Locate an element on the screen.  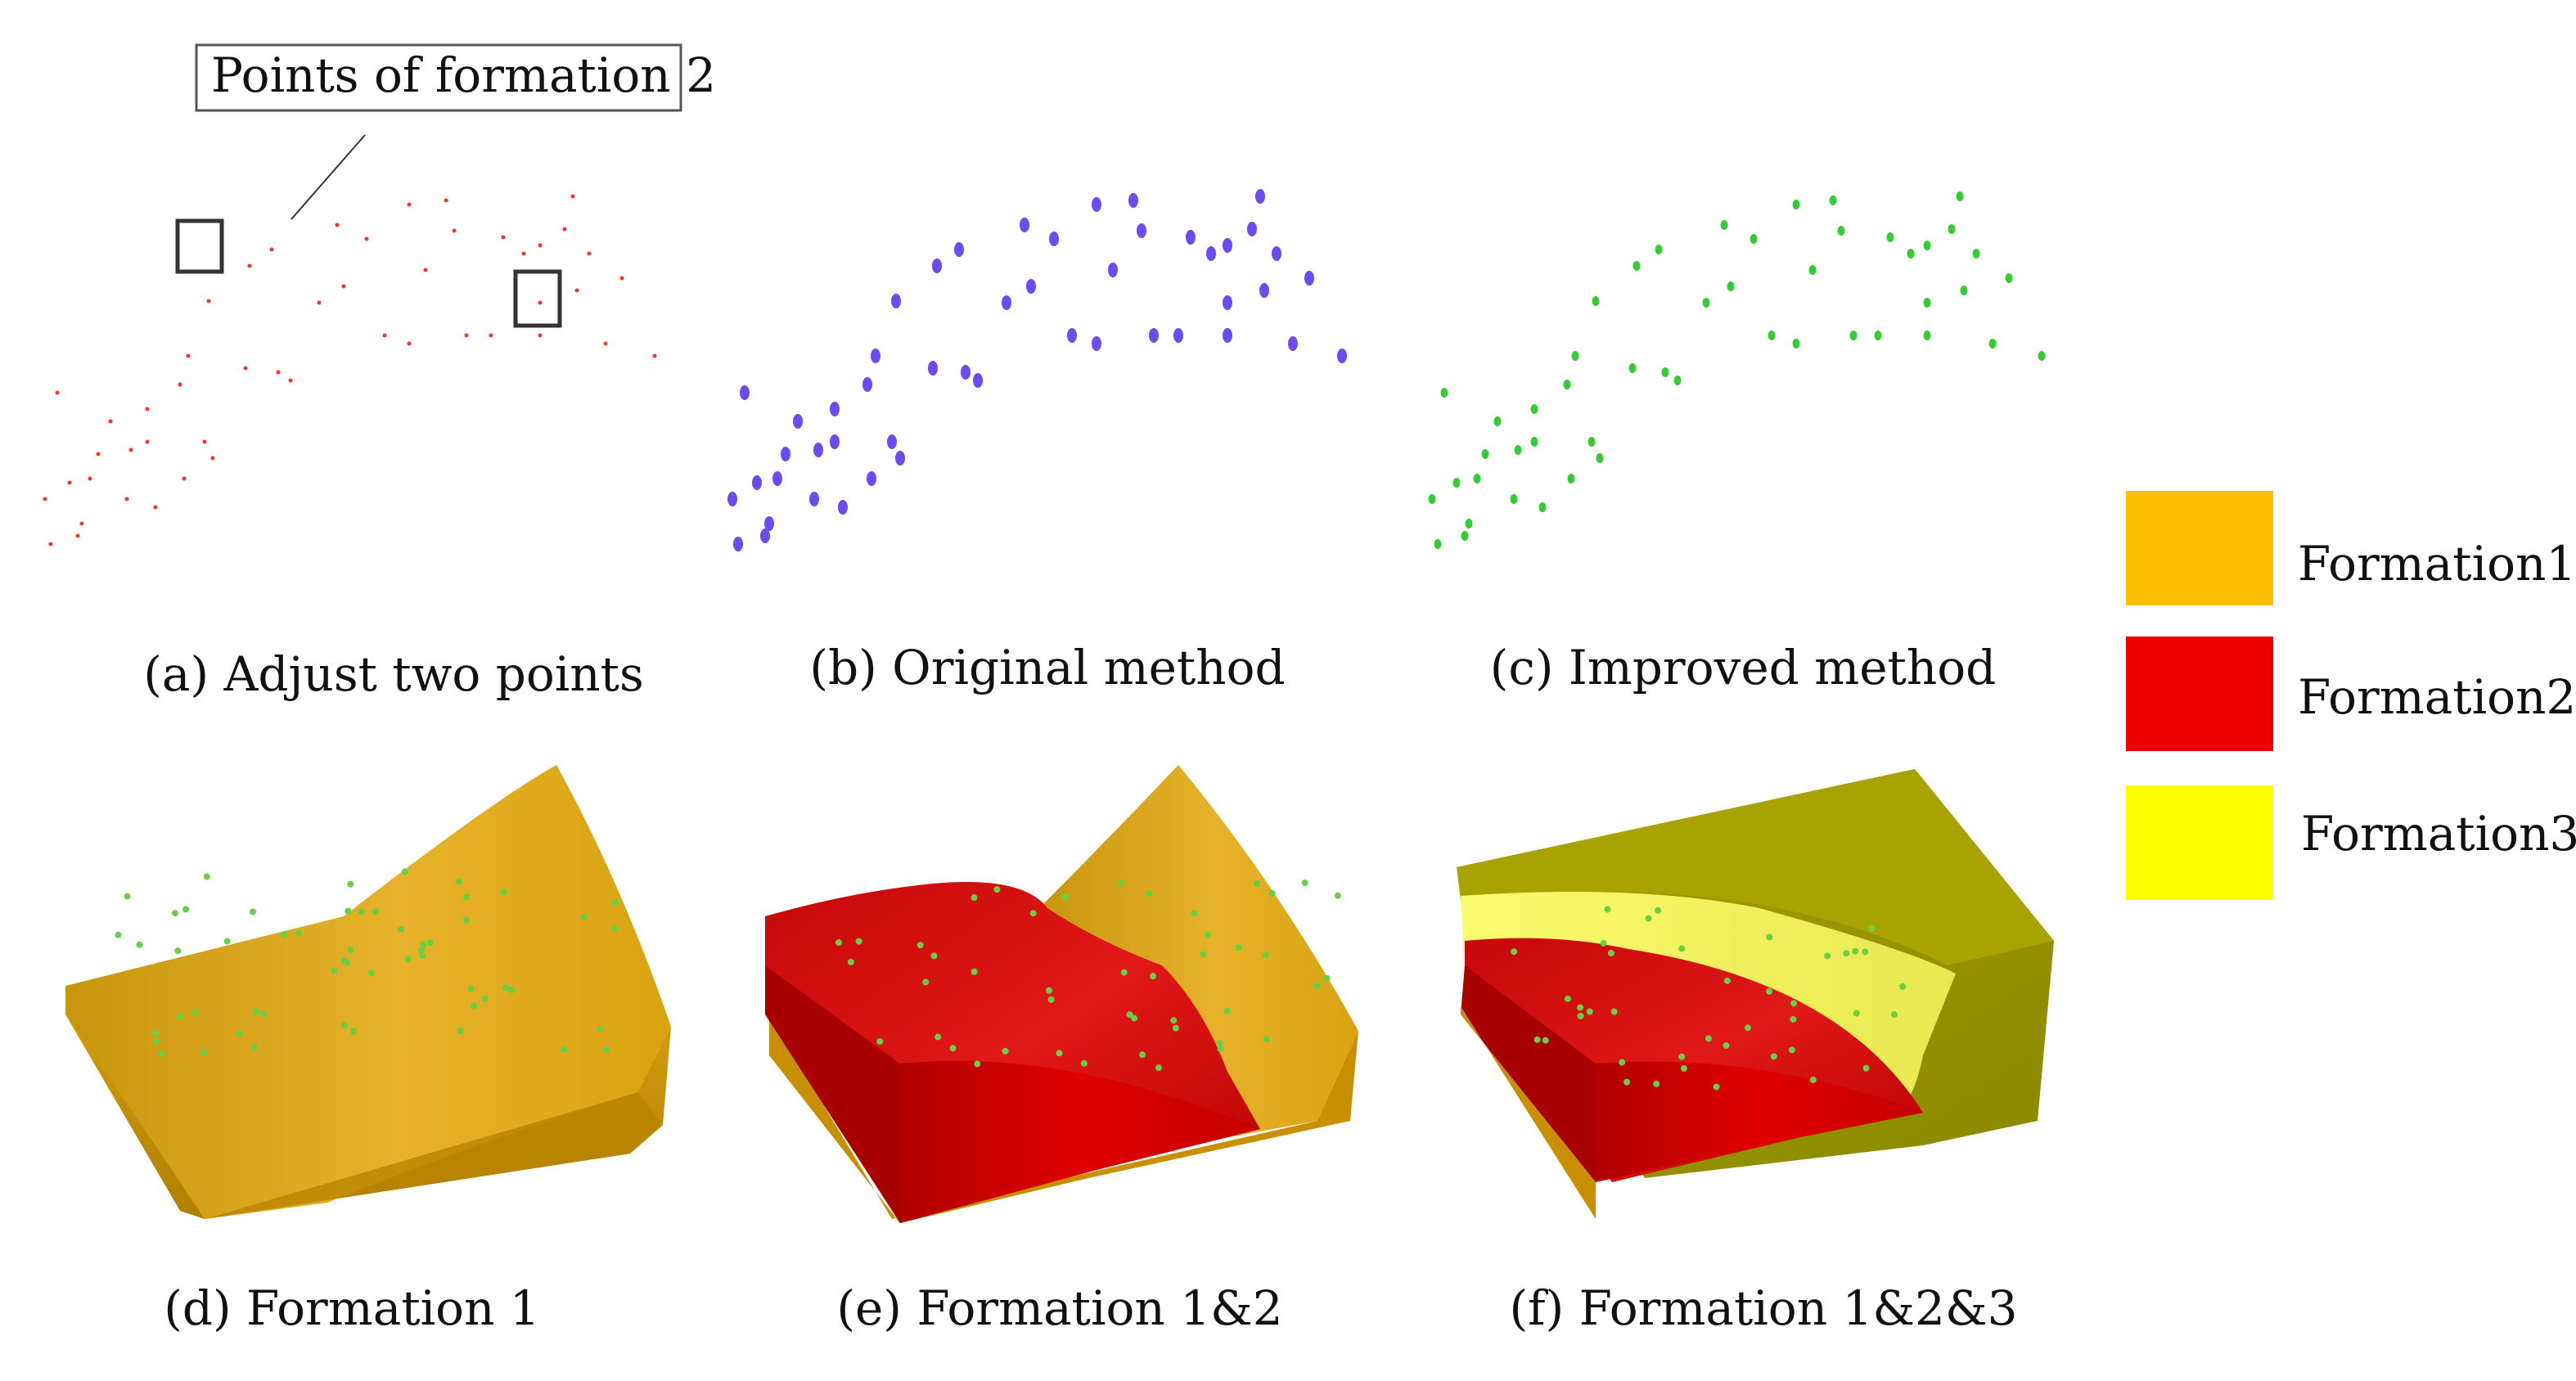
caption-panel-e: (e) Formation 1&2 is located at coordinates (1059, 1308).